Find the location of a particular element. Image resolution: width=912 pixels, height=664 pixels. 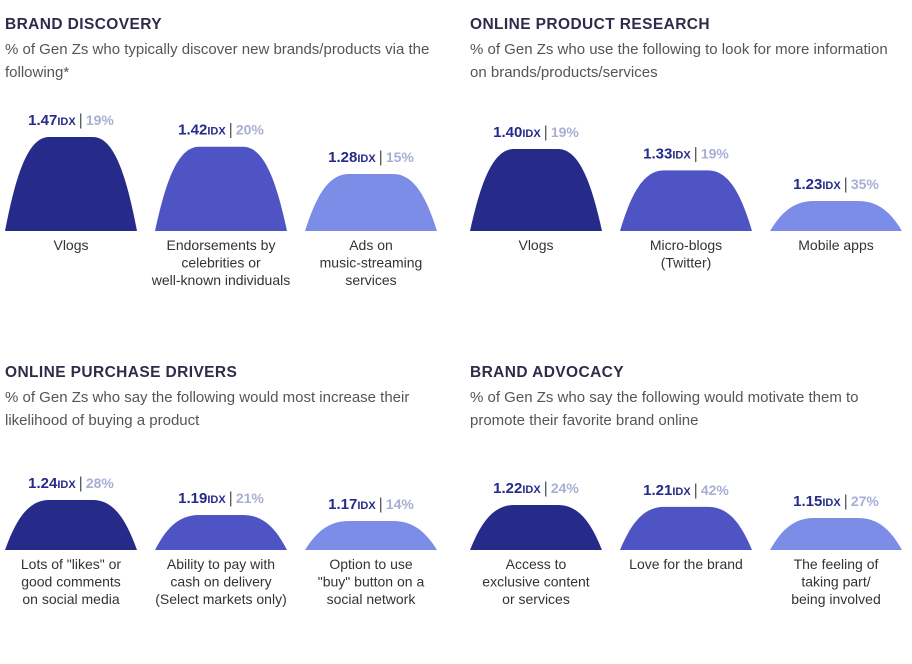

chart-title: ONLINE PRODUCT RESEARCH is located at coordinates (590, 24).